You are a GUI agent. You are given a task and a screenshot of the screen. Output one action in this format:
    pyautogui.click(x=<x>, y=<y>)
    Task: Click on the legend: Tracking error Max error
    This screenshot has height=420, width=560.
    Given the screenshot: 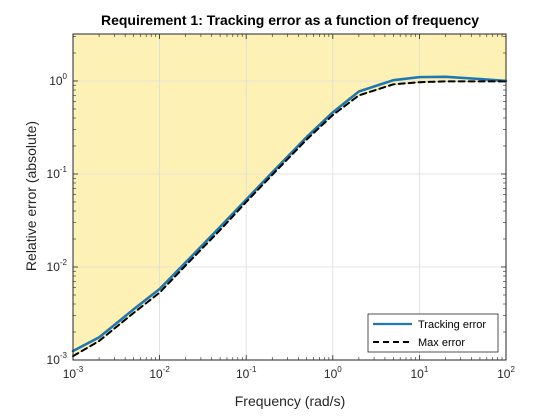 What is the action you would take?
    pyautogui.click(x=433, y=333)
    